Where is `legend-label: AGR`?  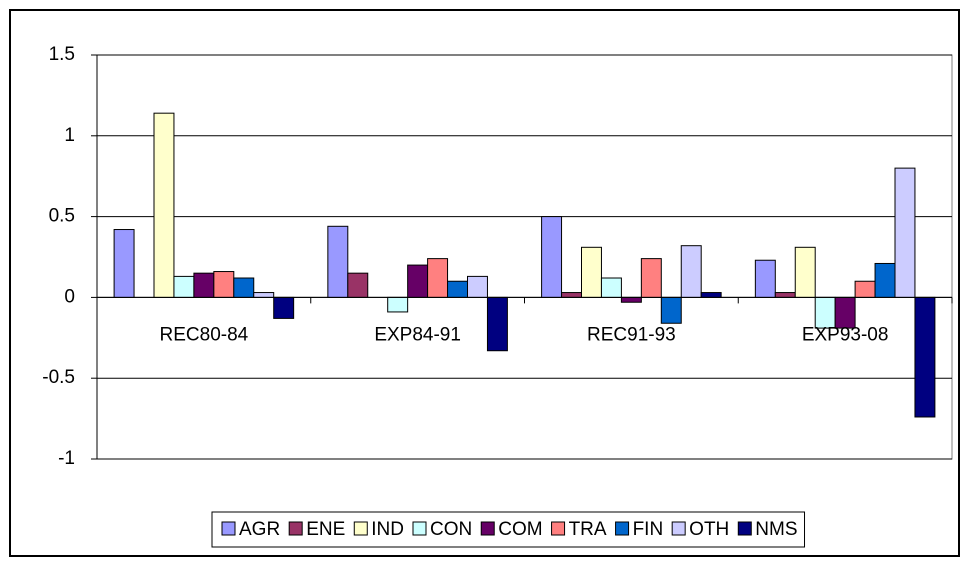 legend-label: AGR is located at coordinates (259, 529).